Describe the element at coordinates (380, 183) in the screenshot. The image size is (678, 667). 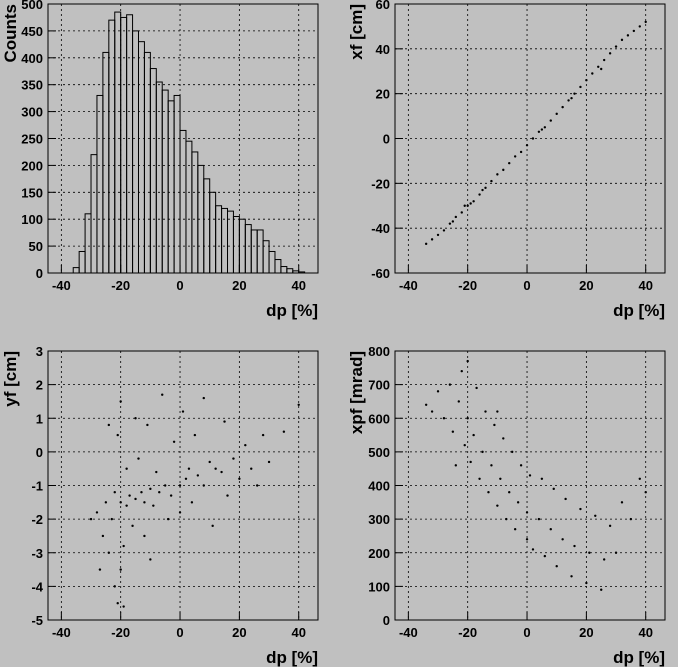
I see `y-tick-label: -20` at that location.